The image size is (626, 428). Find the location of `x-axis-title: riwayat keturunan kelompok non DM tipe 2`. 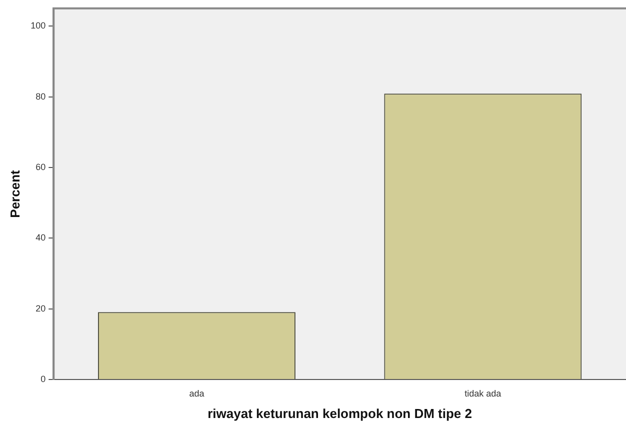

x-axis-title: riwayat keturunan kelompok non DM tipe 2 is located at coordinates (340, 413).